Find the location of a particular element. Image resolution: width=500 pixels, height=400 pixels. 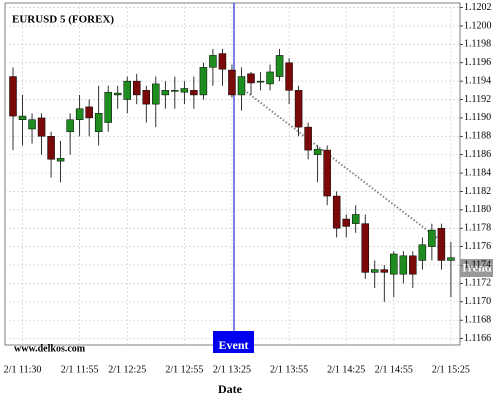

y-tick-label: 1.1190 is located at coordinates (477, 117).